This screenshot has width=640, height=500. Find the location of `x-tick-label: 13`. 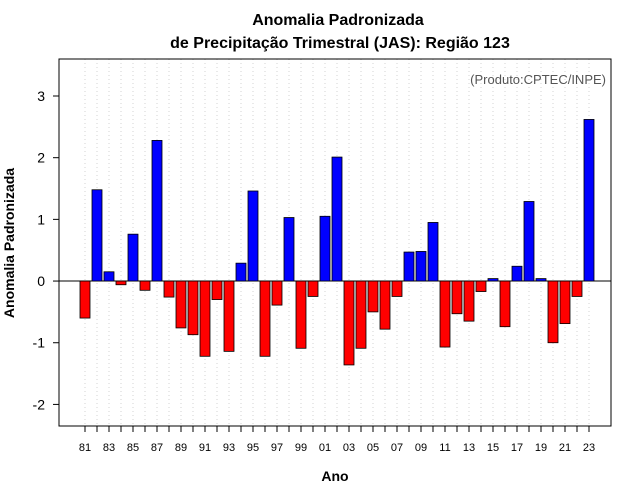

x-tick-label: 13 is located at coordinates (469, 448).